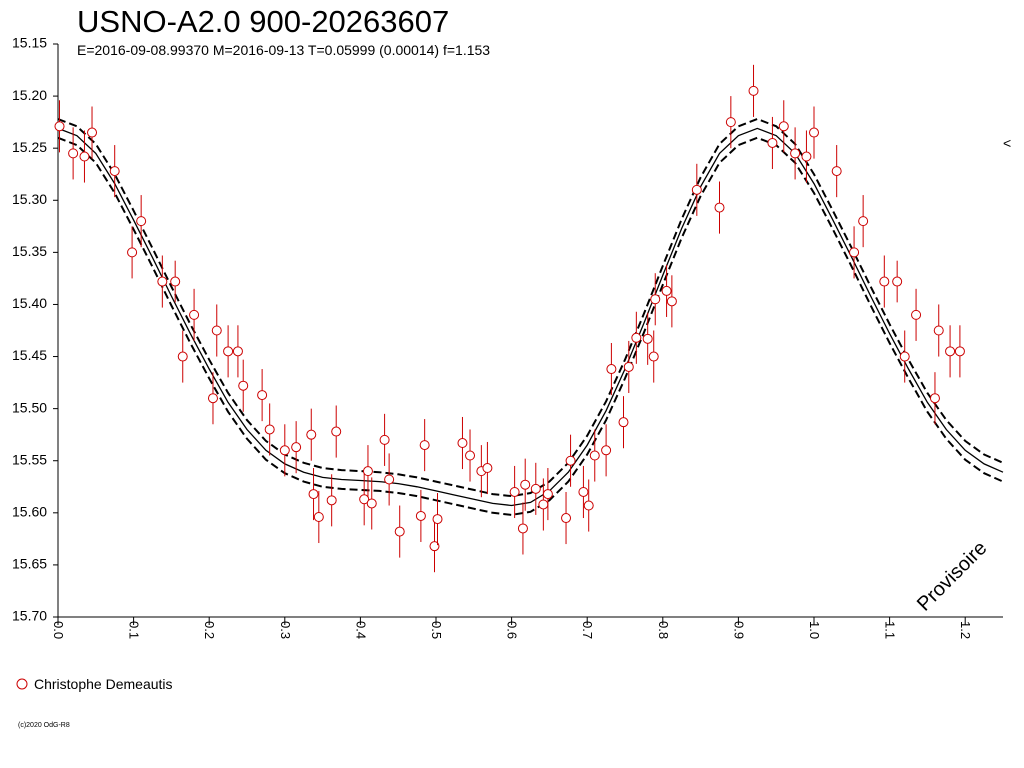 The image size is (1024, 768). I want to click on x-tick-label: 1.2, so click(965, 630).